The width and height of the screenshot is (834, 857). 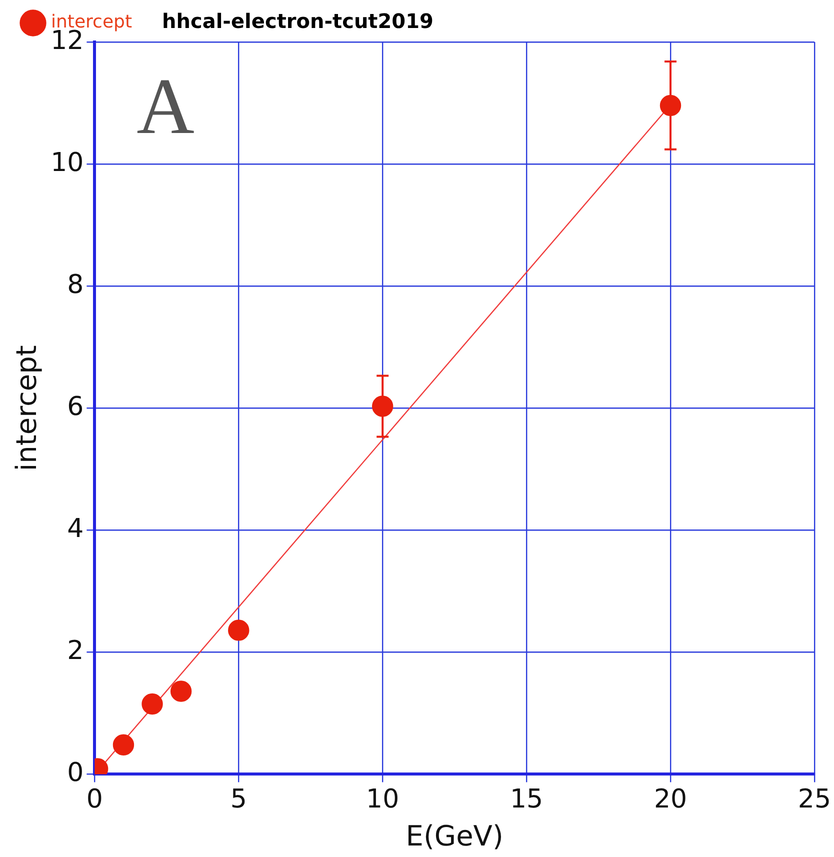 What do you see at coordinates (91, 22) in the screenshot?
I see `legend-label: intercept` at bounding box center [91, 22].